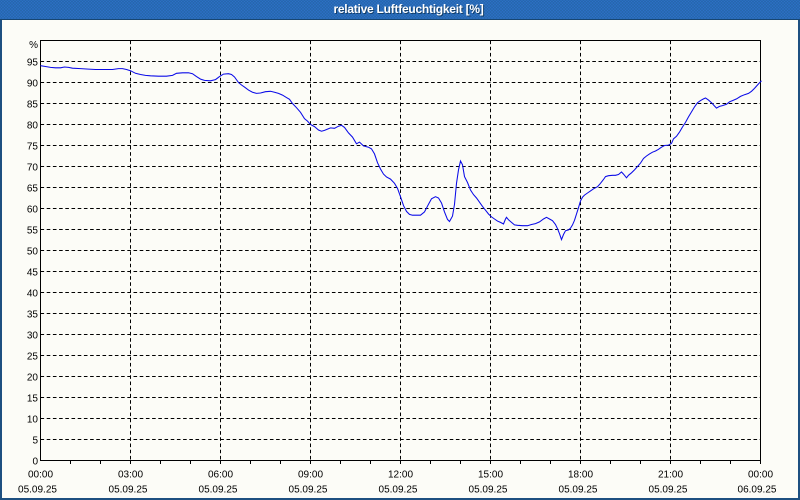 Image resolution: width=800 pixels, height=500 pixels. Describe the element at coordinates (33, 419) in the screenshot. I see `svg-text: 10` at that location.